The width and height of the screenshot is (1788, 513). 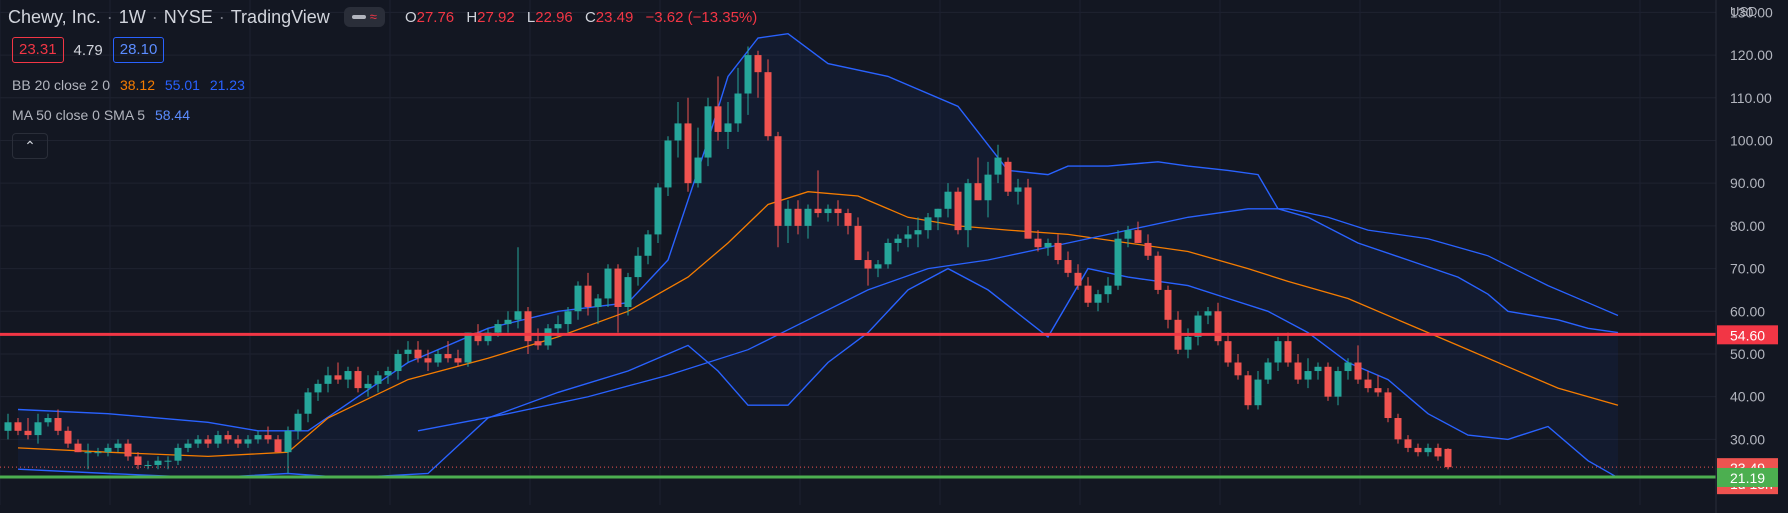 What do you see at coordinates (280, 16) in the screenshot?
I see `provider-label: TradingView` at bounding box center [280, 16].